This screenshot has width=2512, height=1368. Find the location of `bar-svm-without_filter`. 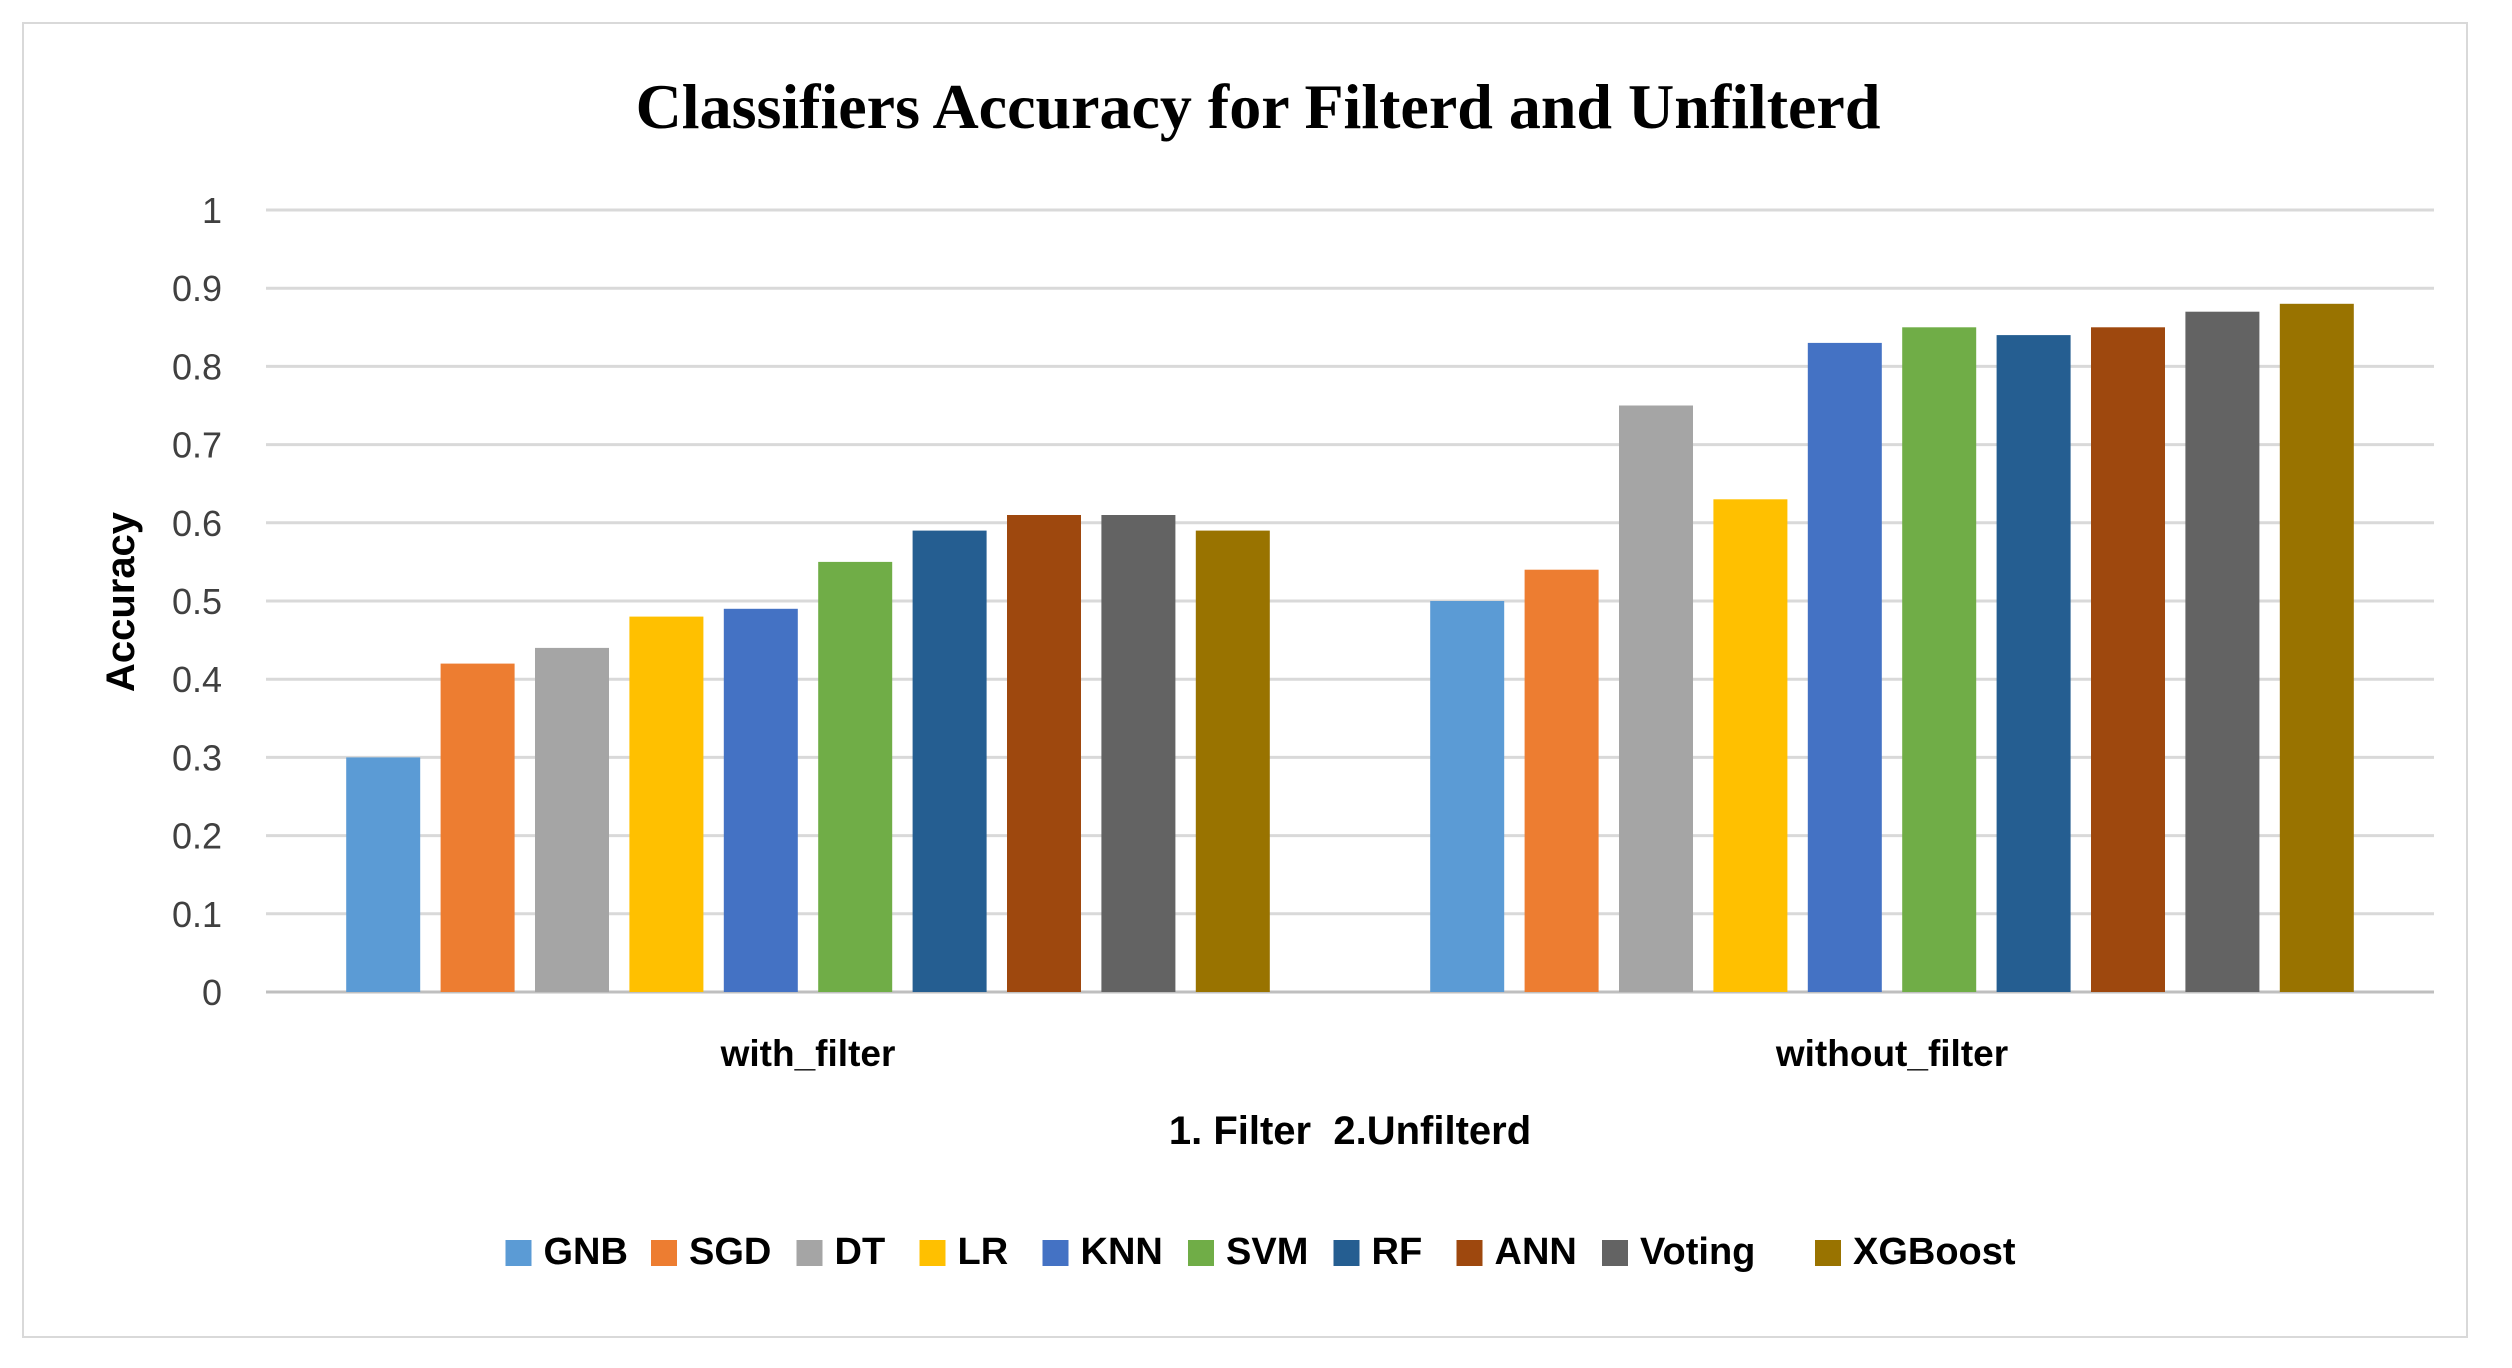

bar-svm-without_filter is located at coordinates (1939, 659).